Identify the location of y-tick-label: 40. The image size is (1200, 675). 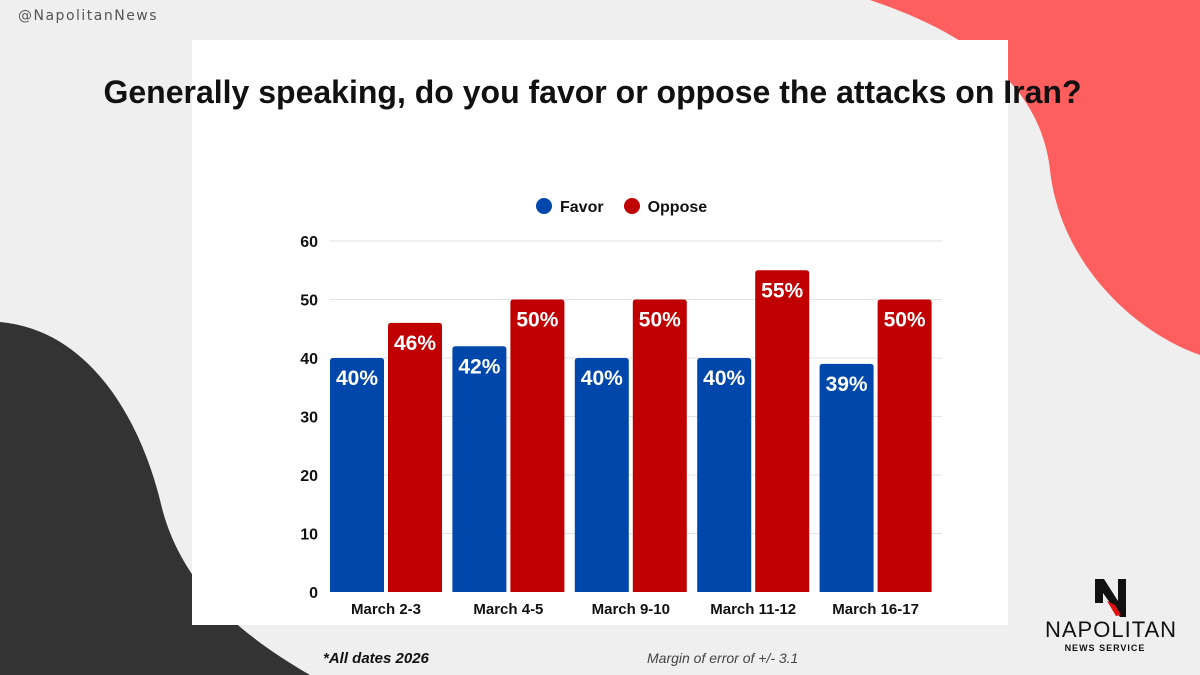
(309, 359).